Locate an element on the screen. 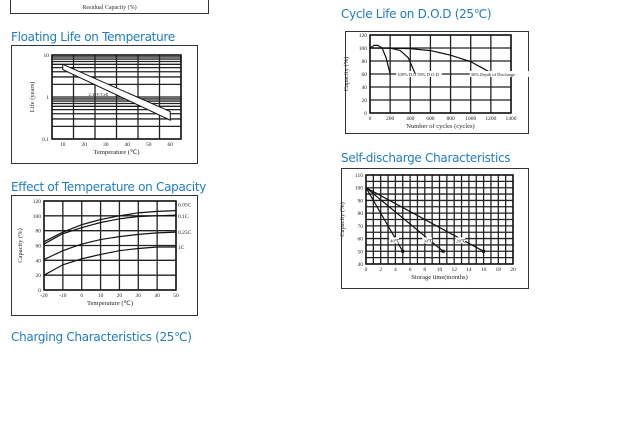 Image resolution: width=640 pixels, height=425 pixels. capacity-temp-series-label: 0.1C is located at coordinates (183, 217).